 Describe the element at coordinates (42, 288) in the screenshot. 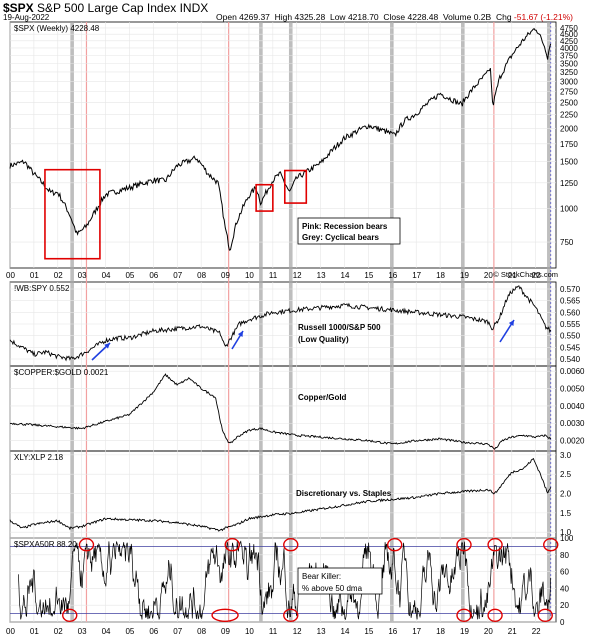

I see `panel-title-1: !WB:SPY 0.552` at that location.